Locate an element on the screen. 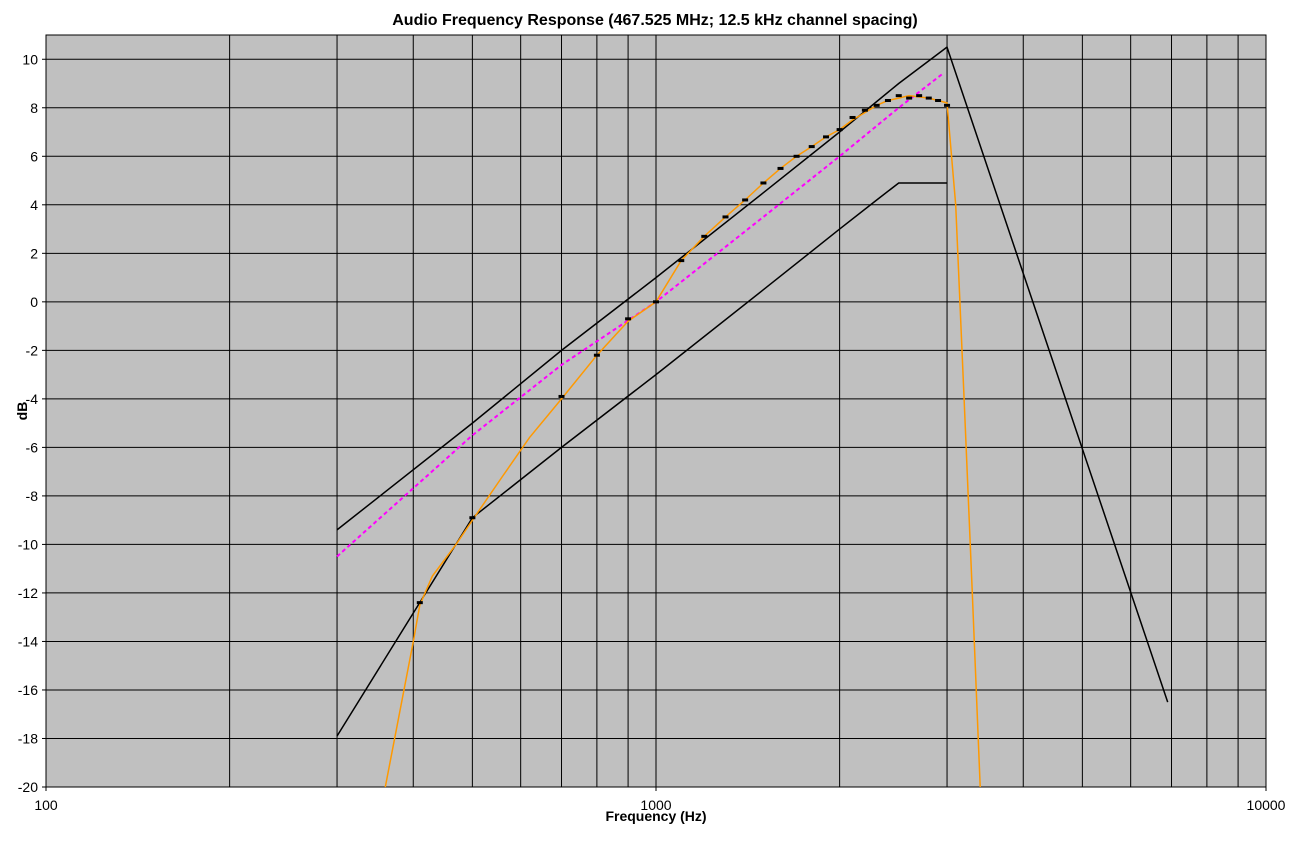 The image size is (1311, 844). y-tick-label: -20 is located at coordinates (28, 787).